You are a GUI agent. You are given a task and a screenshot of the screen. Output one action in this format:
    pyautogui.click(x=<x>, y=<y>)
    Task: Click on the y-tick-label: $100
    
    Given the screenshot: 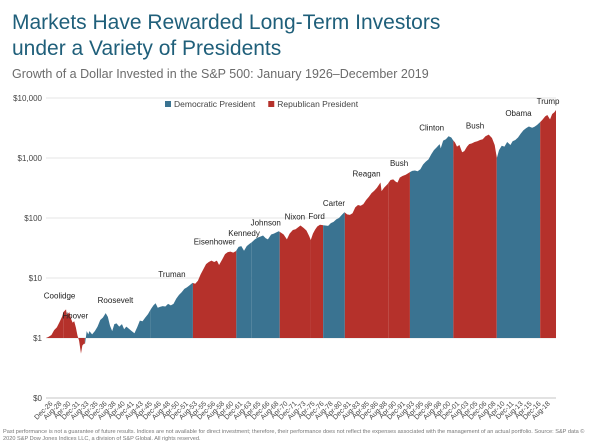 What is the action you would take?
    pyautogui.click(x=33, y=218)
    